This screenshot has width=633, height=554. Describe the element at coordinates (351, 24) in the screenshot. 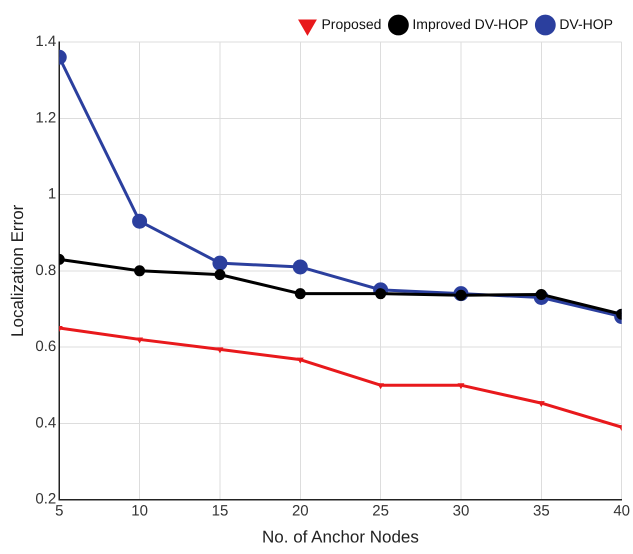

I see `legend-label: Proposed` at that location.